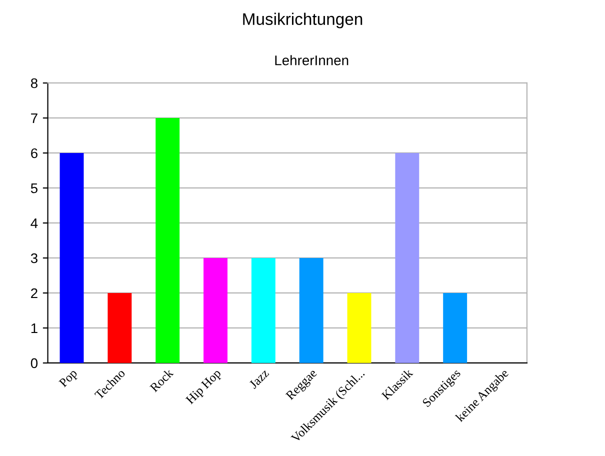 The width and height of the screenshot is (605, 456). What do you see at coordinates (34, 223) in the screenshot?
I see `y-tick-label: 4` at bounding box center [34, 223].